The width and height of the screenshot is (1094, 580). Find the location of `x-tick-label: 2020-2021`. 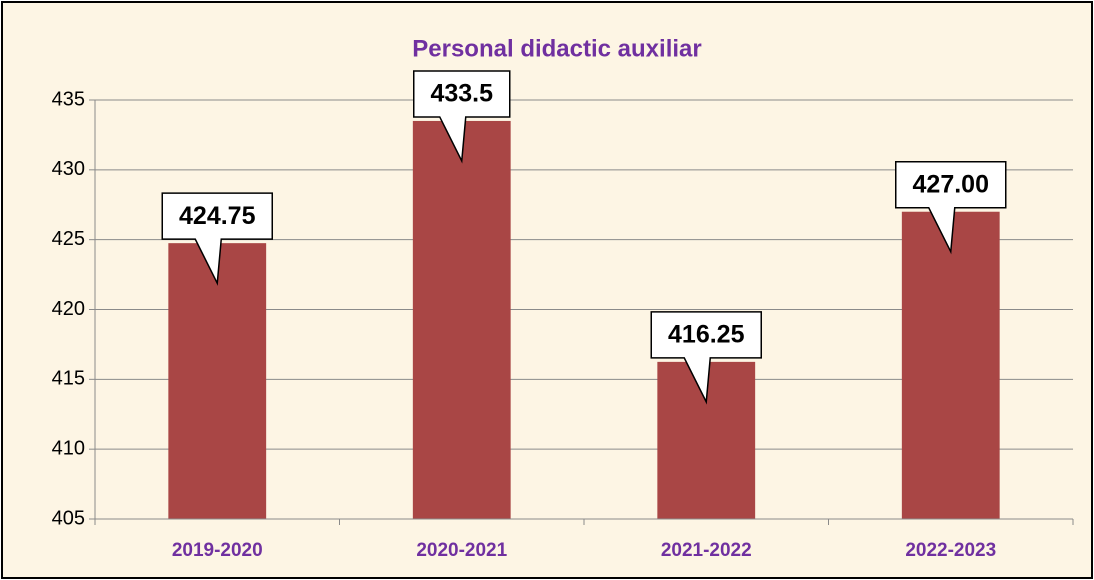

x-tick-label: 2020-2021 is located at coordinates (461, 550).